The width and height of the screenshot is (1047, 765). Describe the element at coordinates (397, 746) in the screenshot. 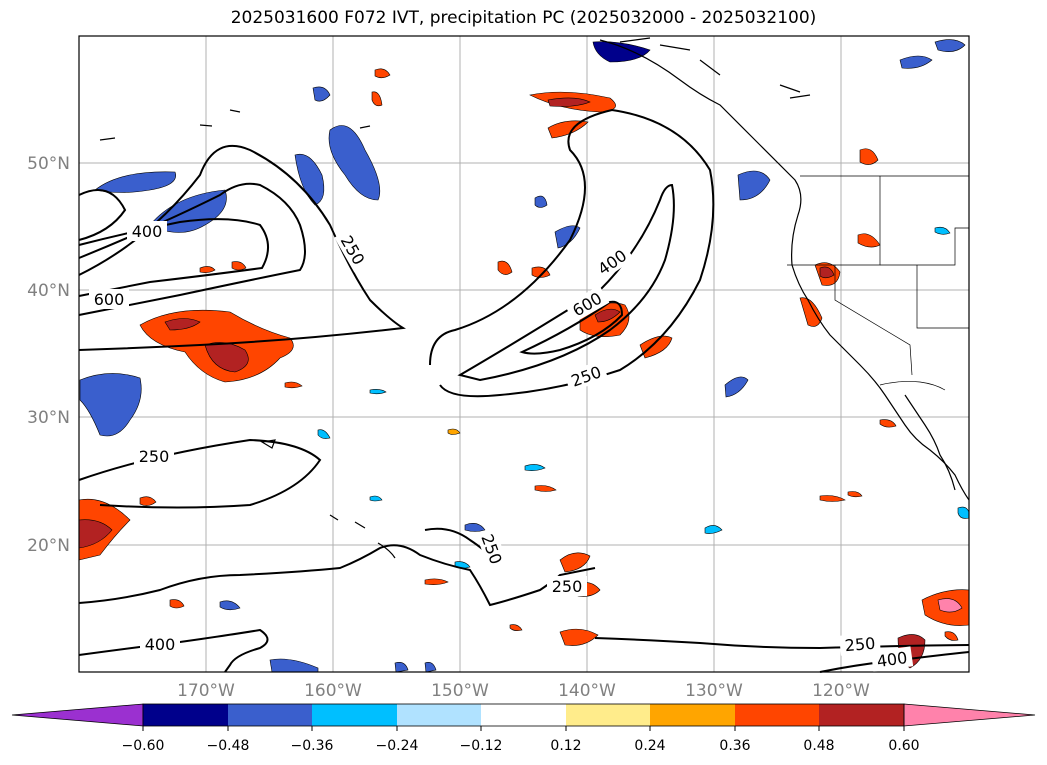

I see `colorbar-tick-label: −0.24` at that location.